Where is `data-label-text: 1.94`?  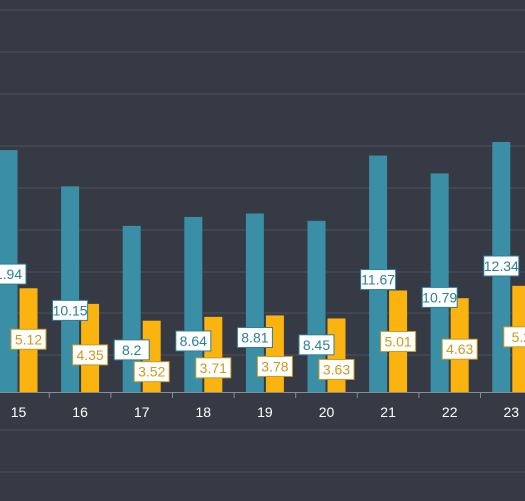 data-label-text: 1.94 is located at coordinates (11, 274).